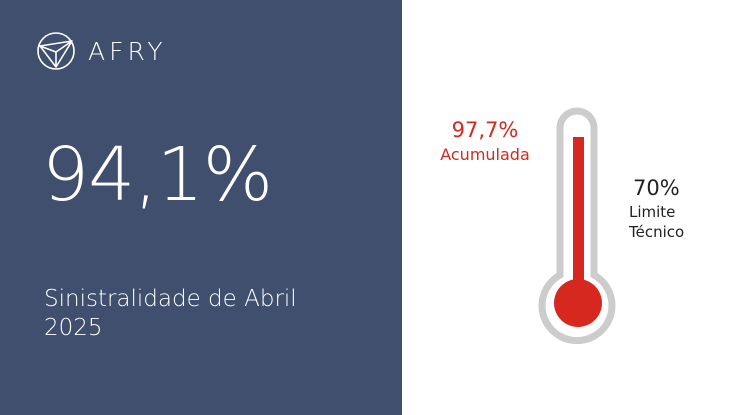 The height and width of the screenshot is (415, 739). I want to click on afry-logo-icon, so click(56, 51).